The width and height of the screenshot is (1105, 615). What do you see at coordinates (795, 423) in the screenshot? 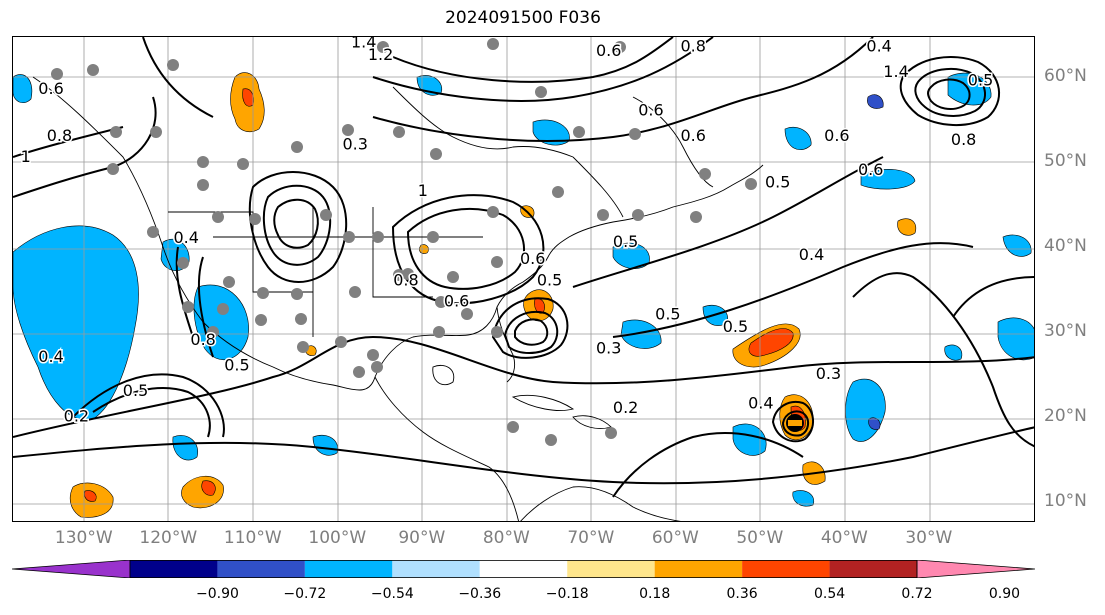
I see `storm-center-marker` at bounding box center [795, 423].